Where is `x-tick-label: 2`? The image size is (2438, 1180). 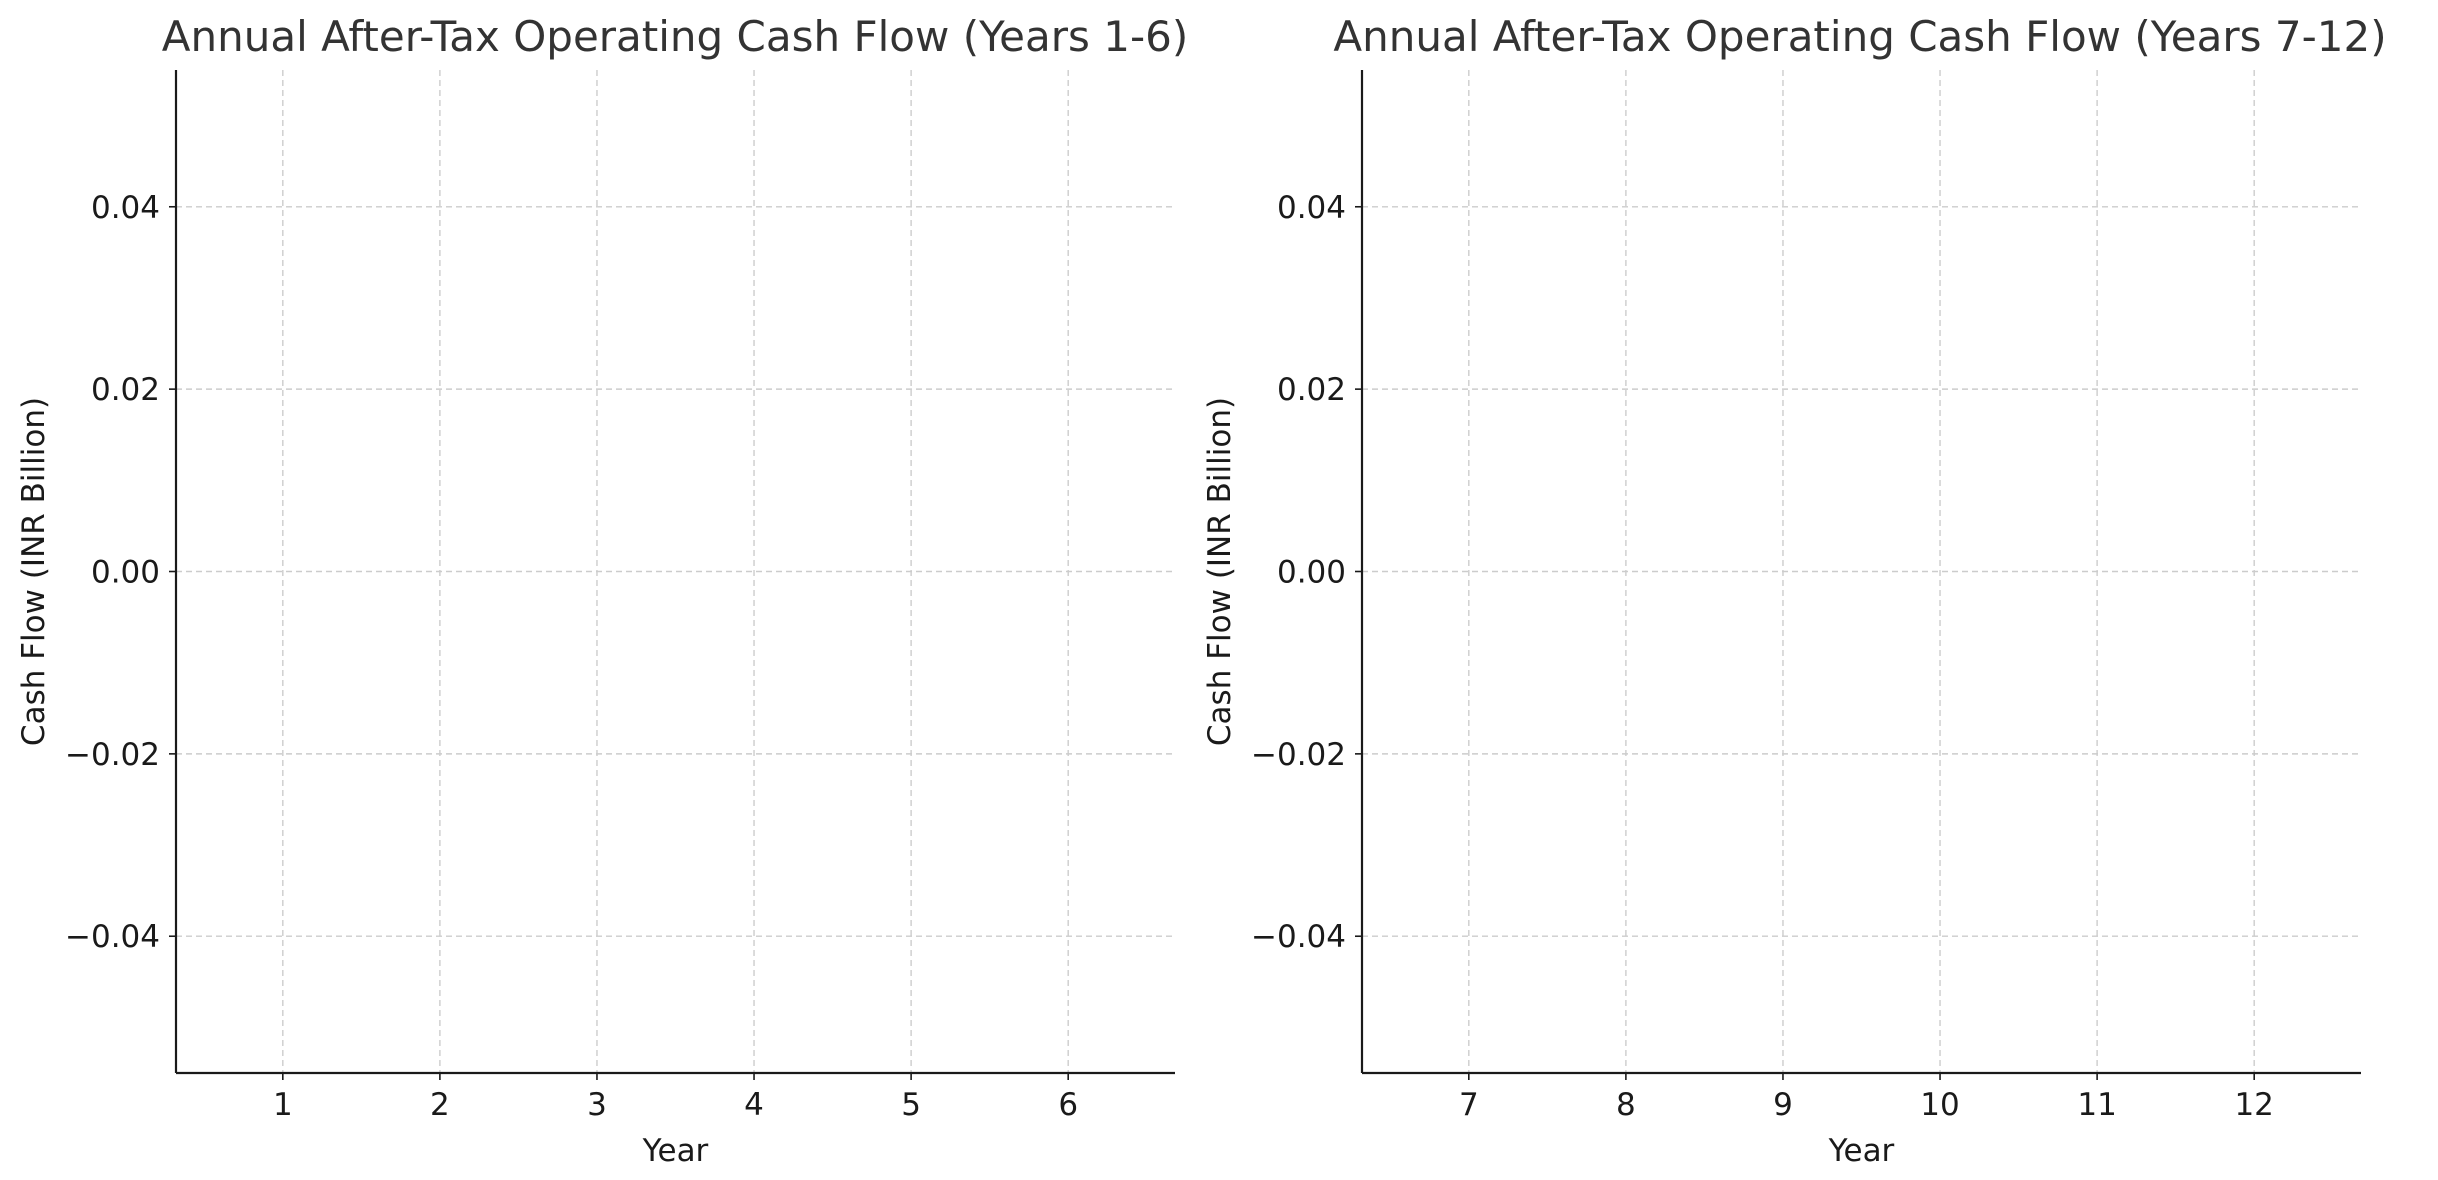 x-tick-label: 2 is located at coordinates (440, 1105).